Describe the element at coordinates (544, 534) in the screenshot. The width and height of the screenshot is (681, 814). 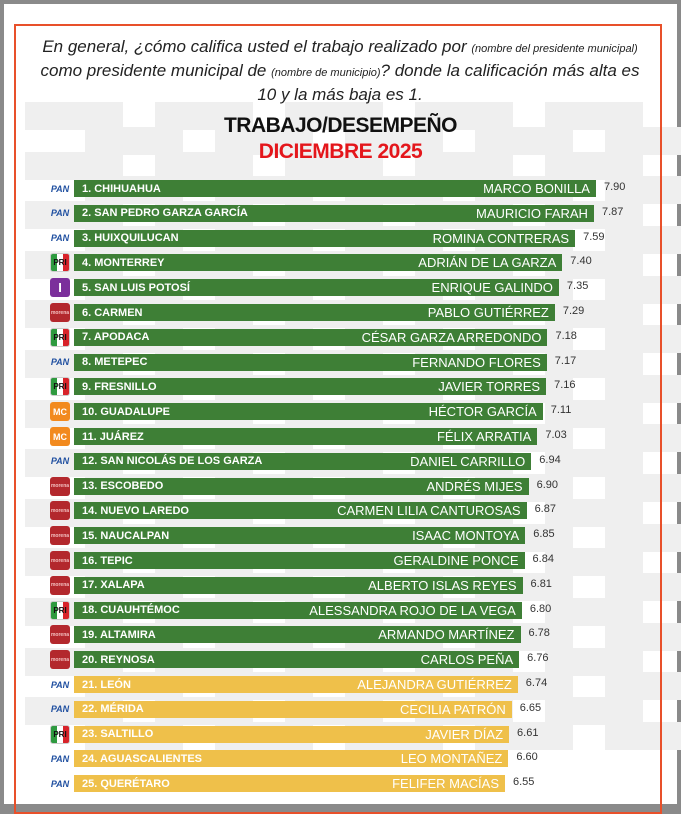
I see `value-label: 6.85` at that location.